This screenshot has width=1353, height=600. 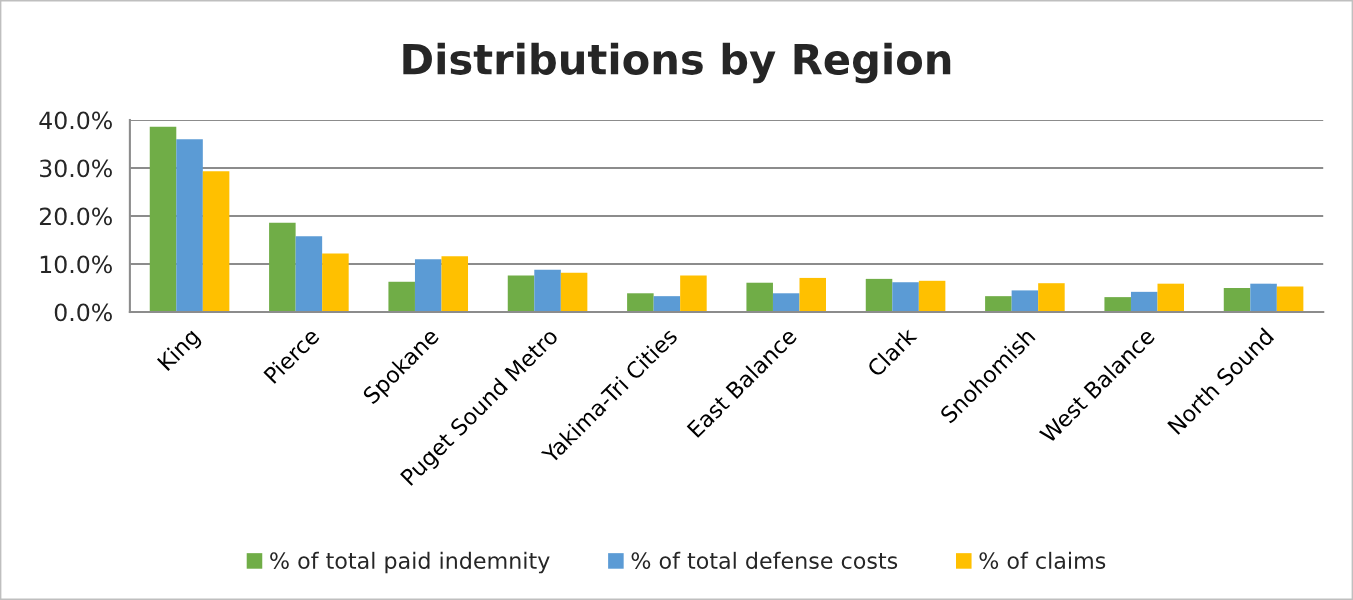 What do you see at coordinates (410, 562) in the screenshot?
I see `legend-label: % of total paid indemnity` at bounding box center [410, 562].